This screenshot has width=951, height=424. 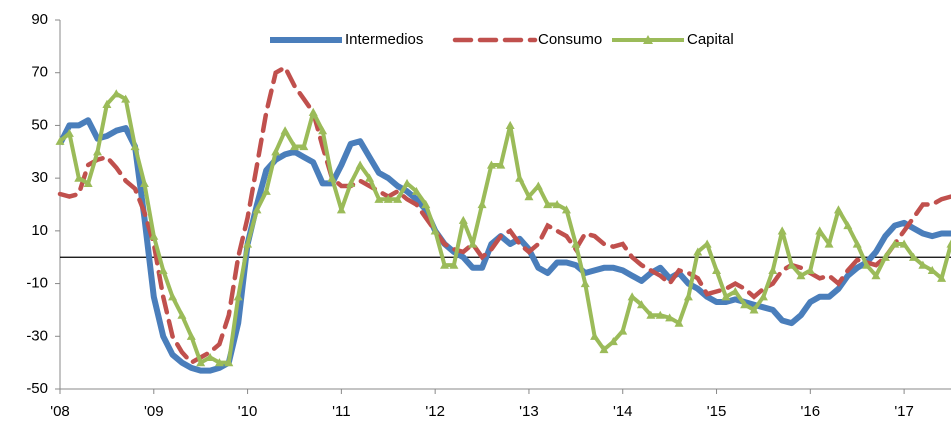 I want to click on x-tick-label: '12, so click(x=435, y=411).